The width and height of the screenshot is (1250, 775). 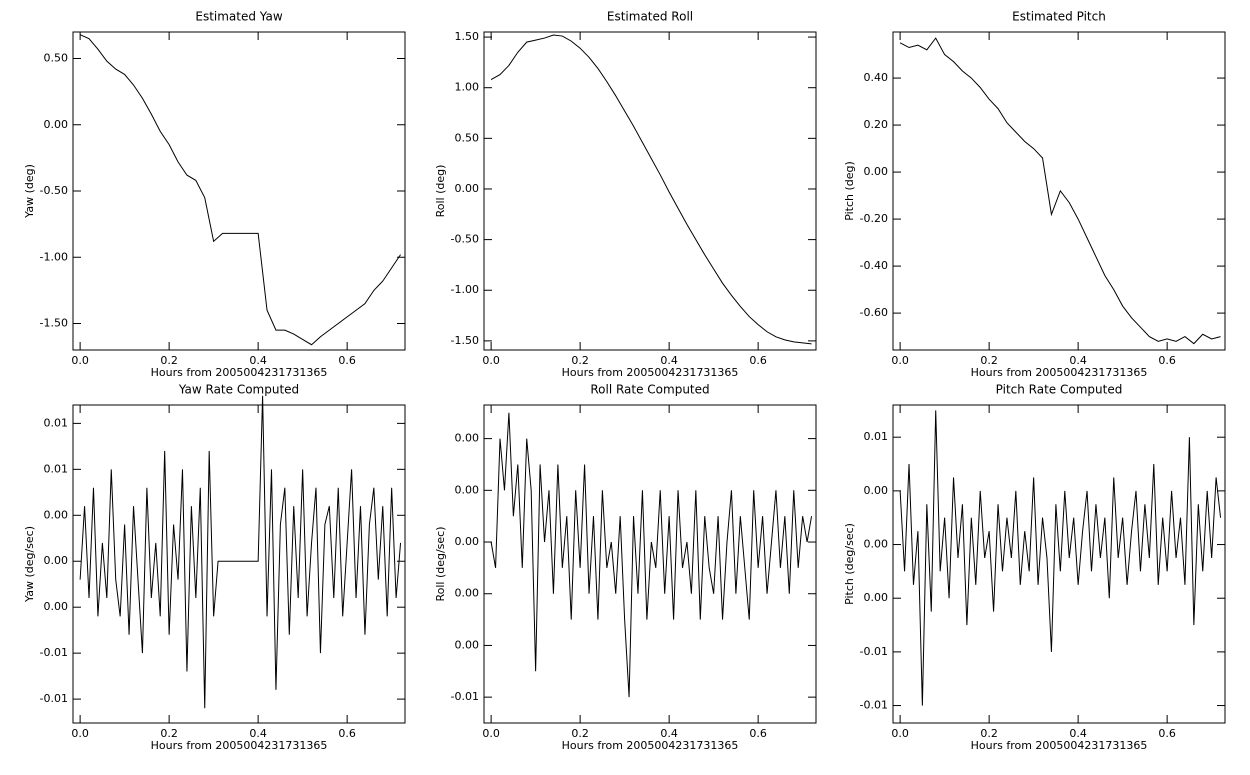 What do you see at coordinates (29, 191) in the screenshot?
I see `y-axis-title: Yaw (deg)` at bounding box center [29, 191].